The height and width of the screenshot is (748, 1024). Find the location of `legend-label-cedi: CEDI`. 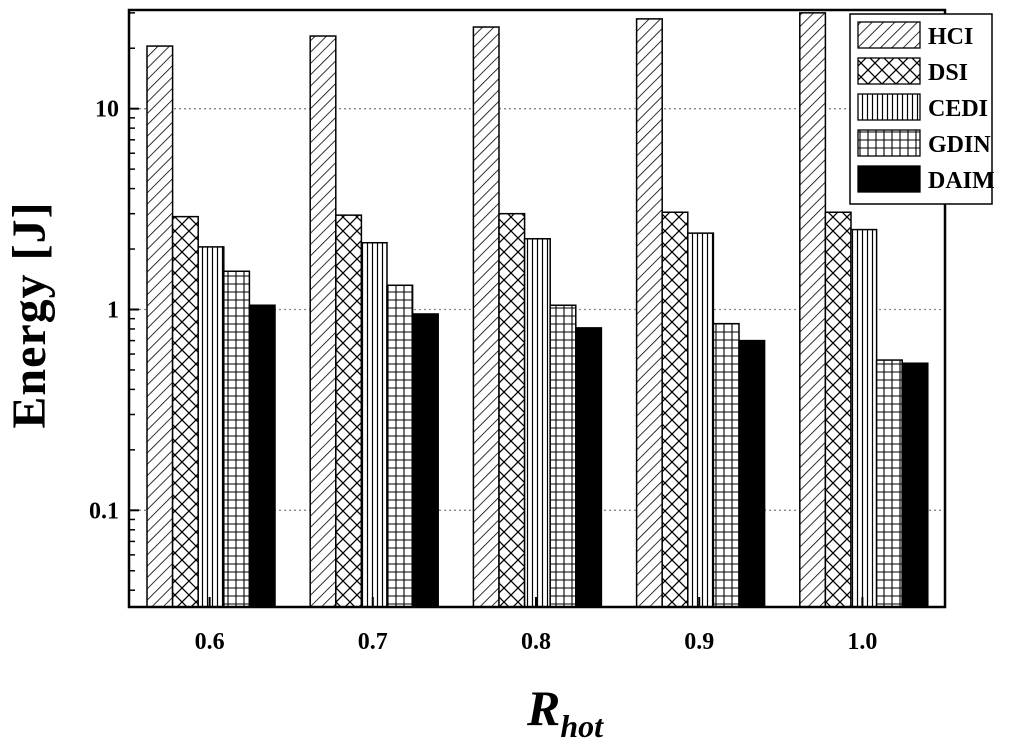

legend-label-cedi: CEDI is located at coordinates (958, 109).